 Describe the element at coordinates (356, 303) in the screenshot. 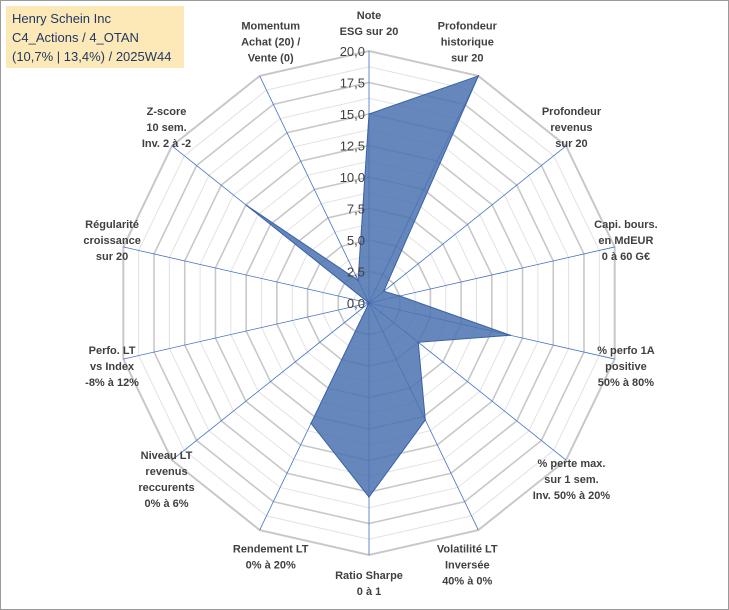

I see `tick-label: 0,0` at that location.